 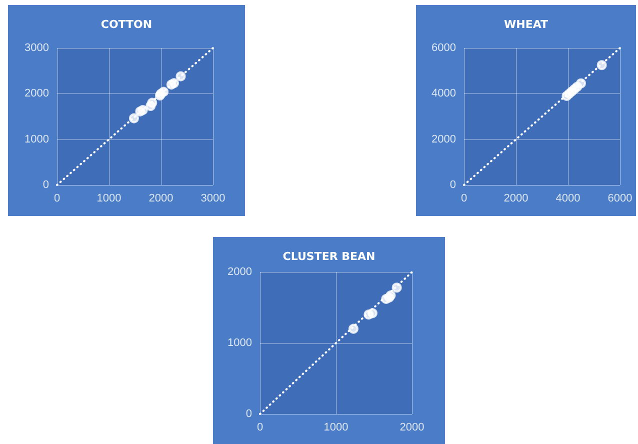 What do you see at coordinates (444, 48) in the screenshot?
I see `y-tick-label: 6000` at bounding box center [444, 48].